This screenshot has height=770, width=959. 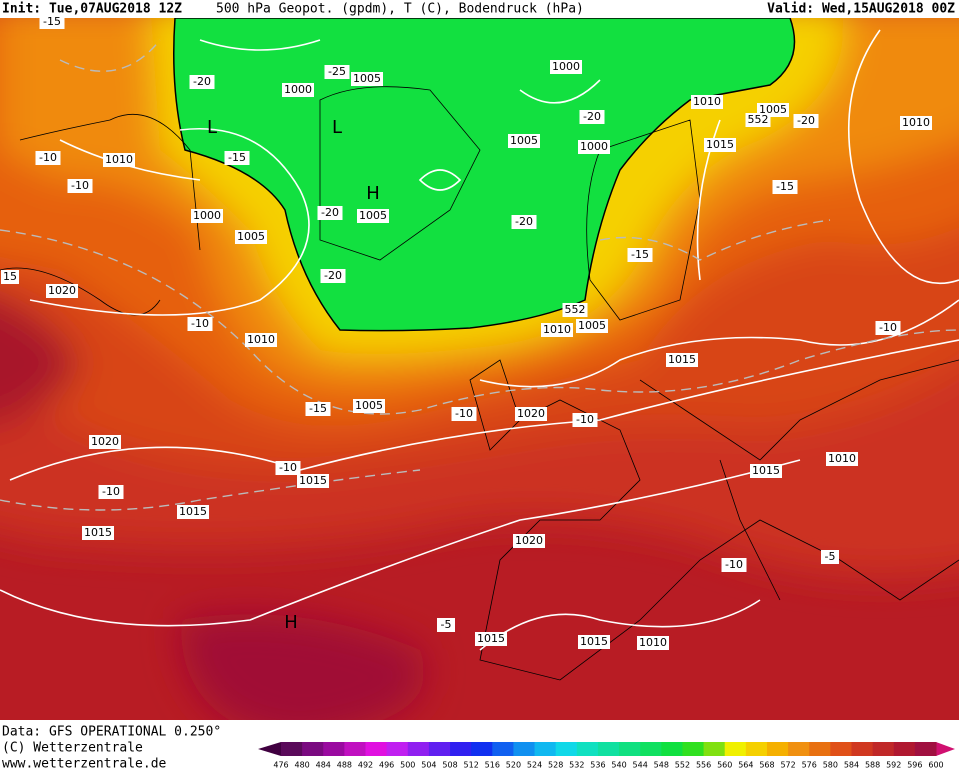 I want to click on legend-label: 548, so click(x=661, y=765).